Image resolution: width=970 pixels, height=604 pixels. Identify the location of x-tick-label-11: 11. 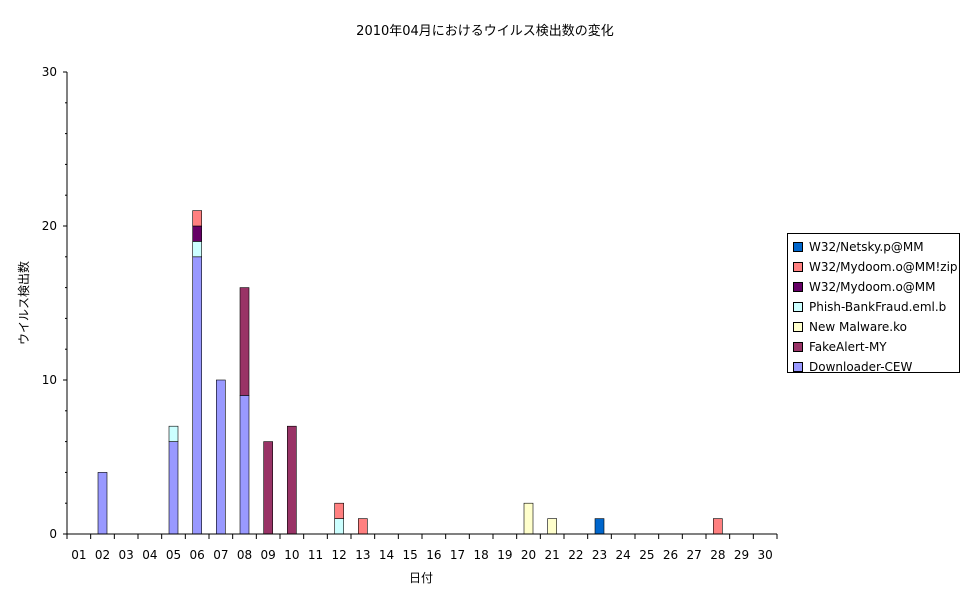
(315, 555).